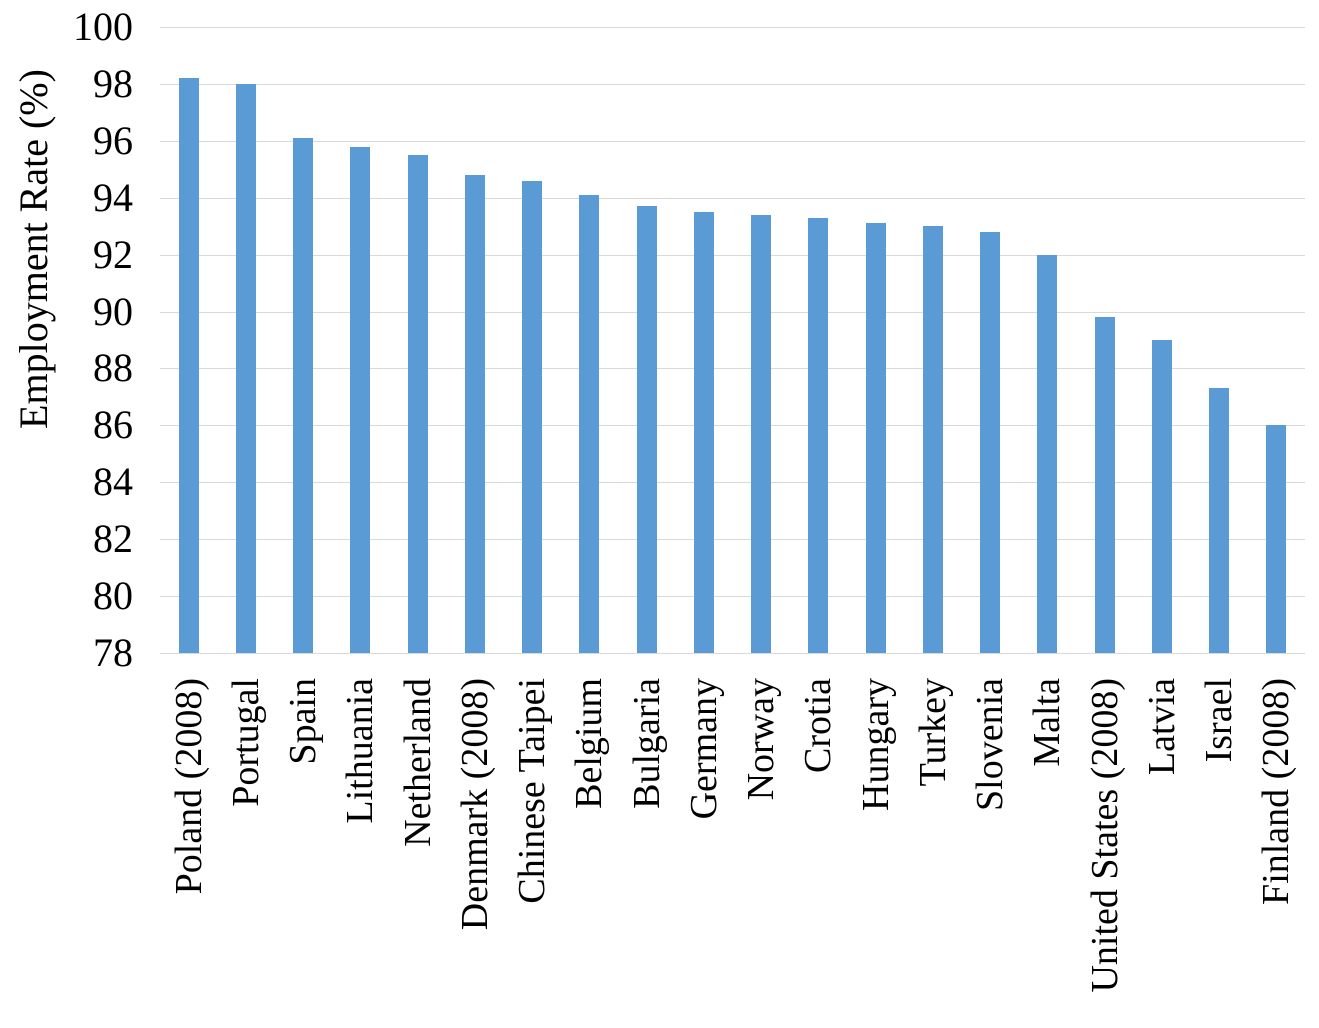 This screenshot has height=1028, width=1319. I want to click on x-axis-category-label: Malta, so click(1047, 722).